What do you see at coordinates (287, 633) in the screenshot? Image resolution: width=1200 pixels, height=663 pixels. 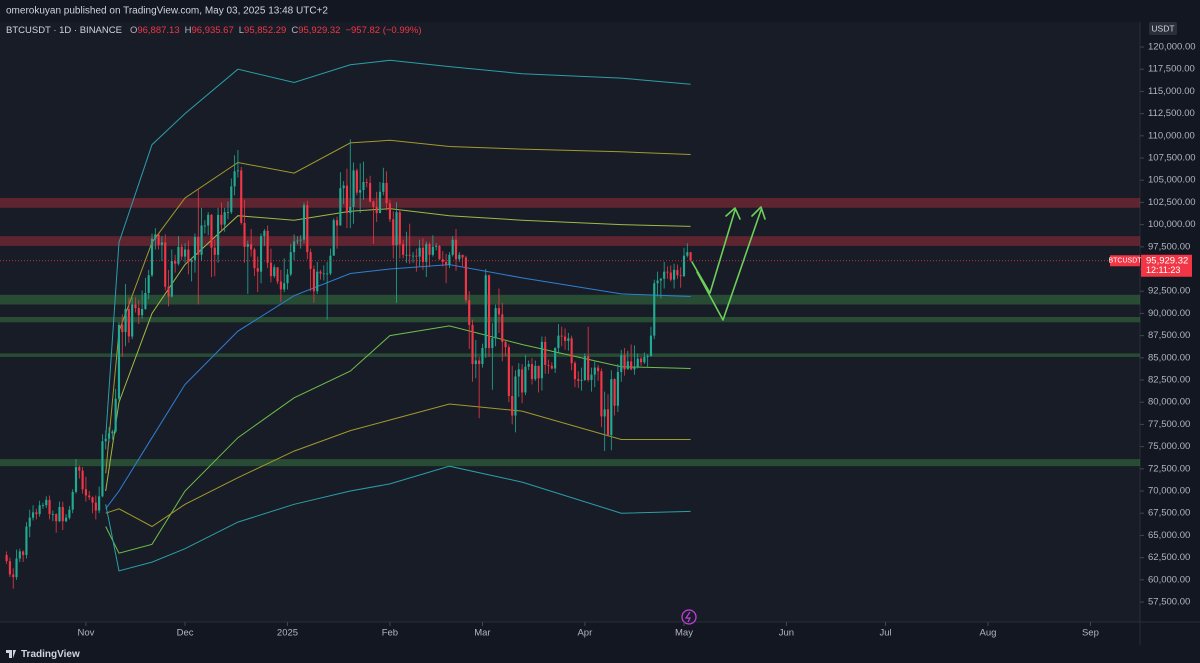 I see `x-tick-label: 2025` at bounding box center [287, 633].